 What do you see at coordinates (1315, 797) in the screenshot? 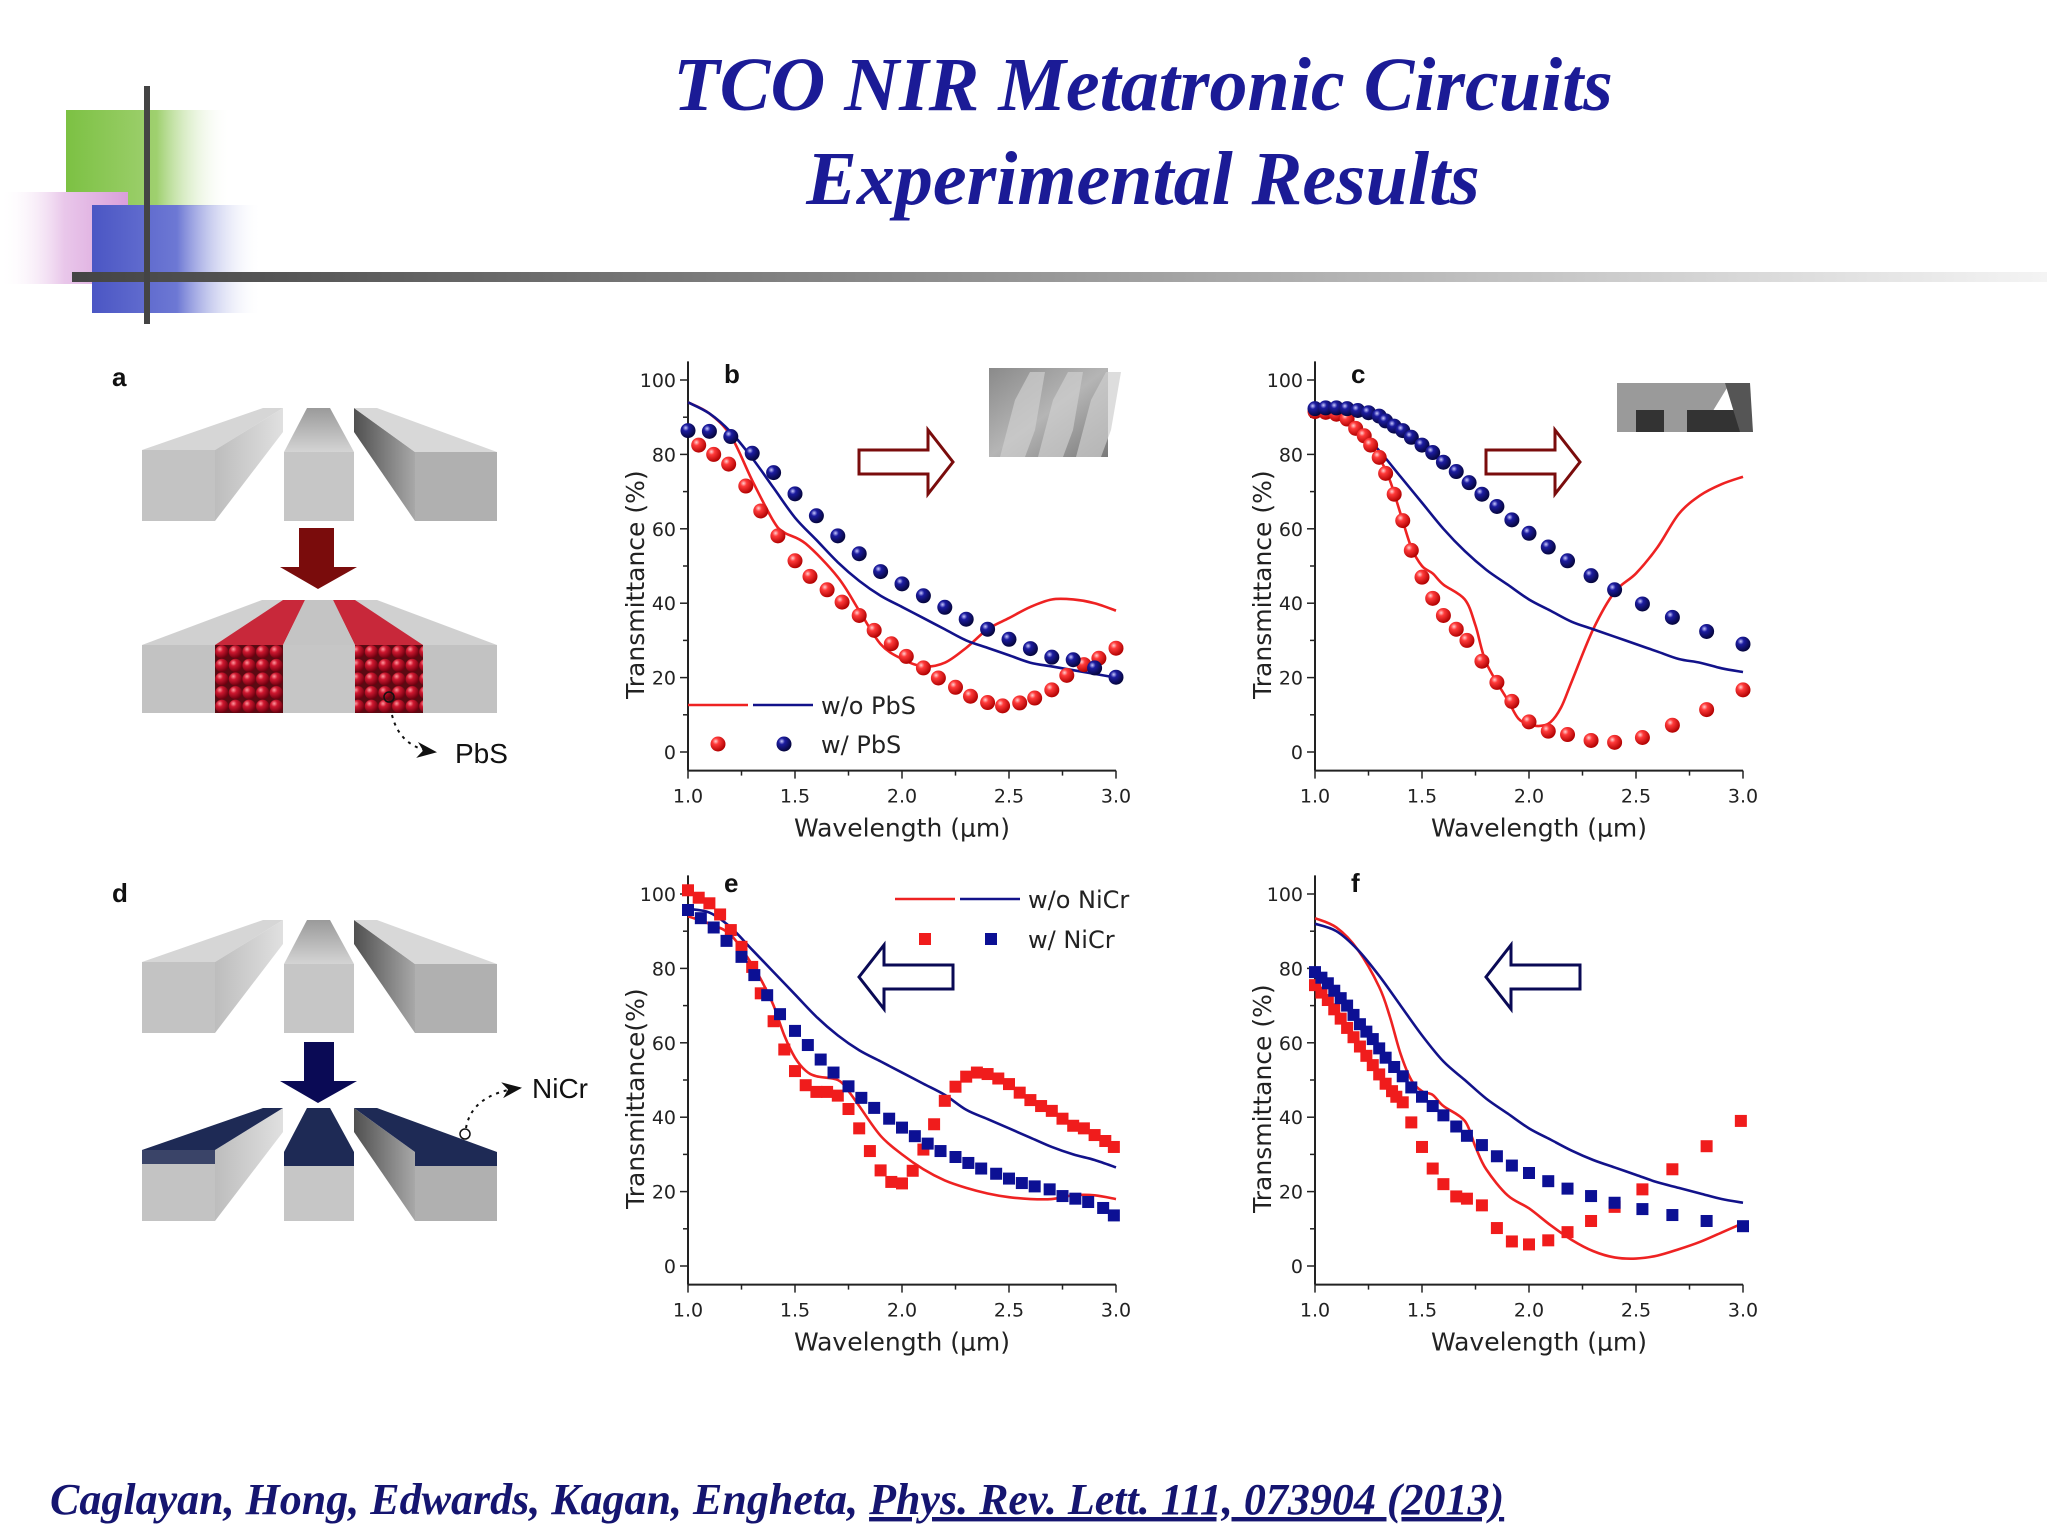
I see `x-tick-label: 1.0` at bounding box center [1315, 797].